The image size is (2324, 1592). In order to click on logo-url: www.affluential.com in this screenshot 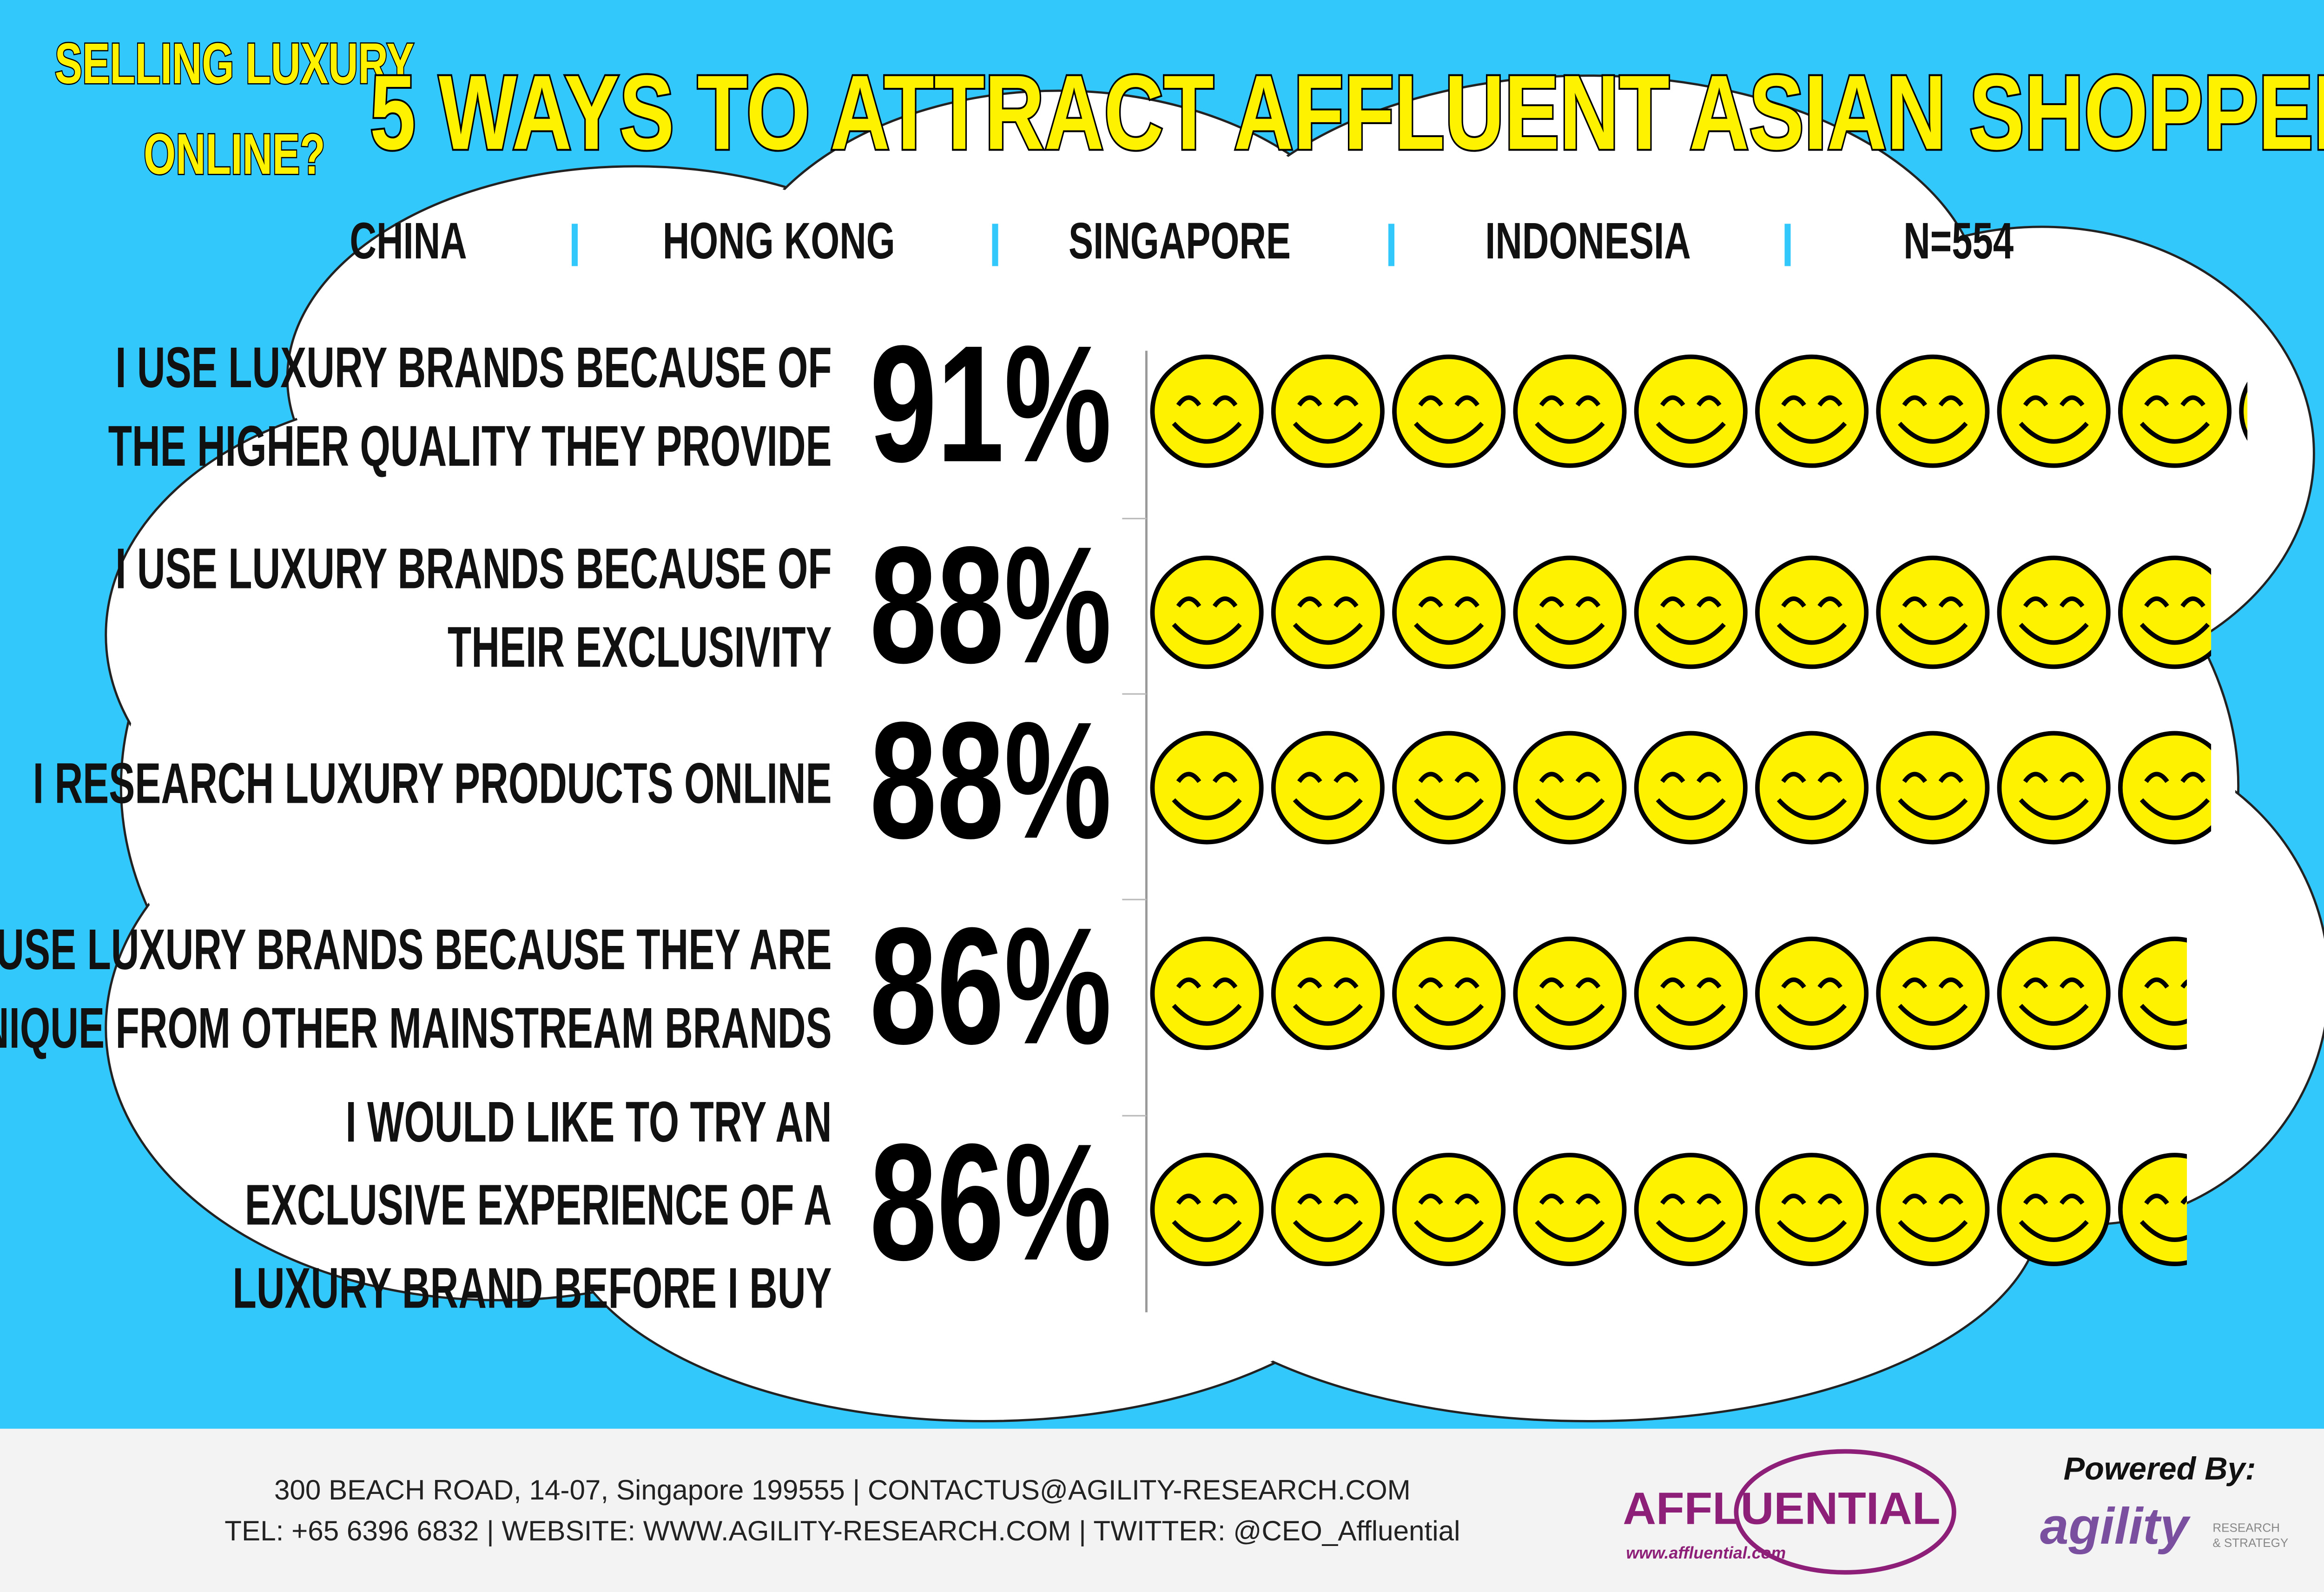, I will do `click(1706, 1553)`.